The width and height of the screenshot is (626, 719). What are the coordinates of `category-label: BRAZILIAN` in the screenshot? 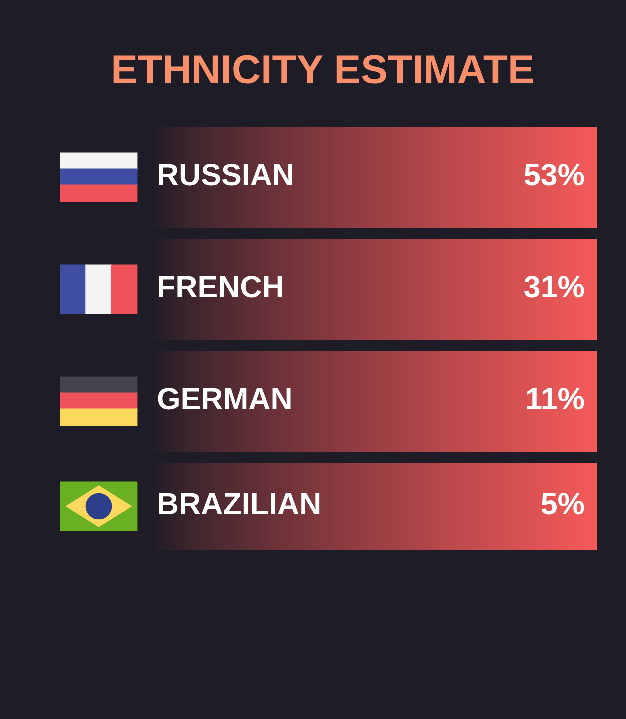 It's located at (239, 503).